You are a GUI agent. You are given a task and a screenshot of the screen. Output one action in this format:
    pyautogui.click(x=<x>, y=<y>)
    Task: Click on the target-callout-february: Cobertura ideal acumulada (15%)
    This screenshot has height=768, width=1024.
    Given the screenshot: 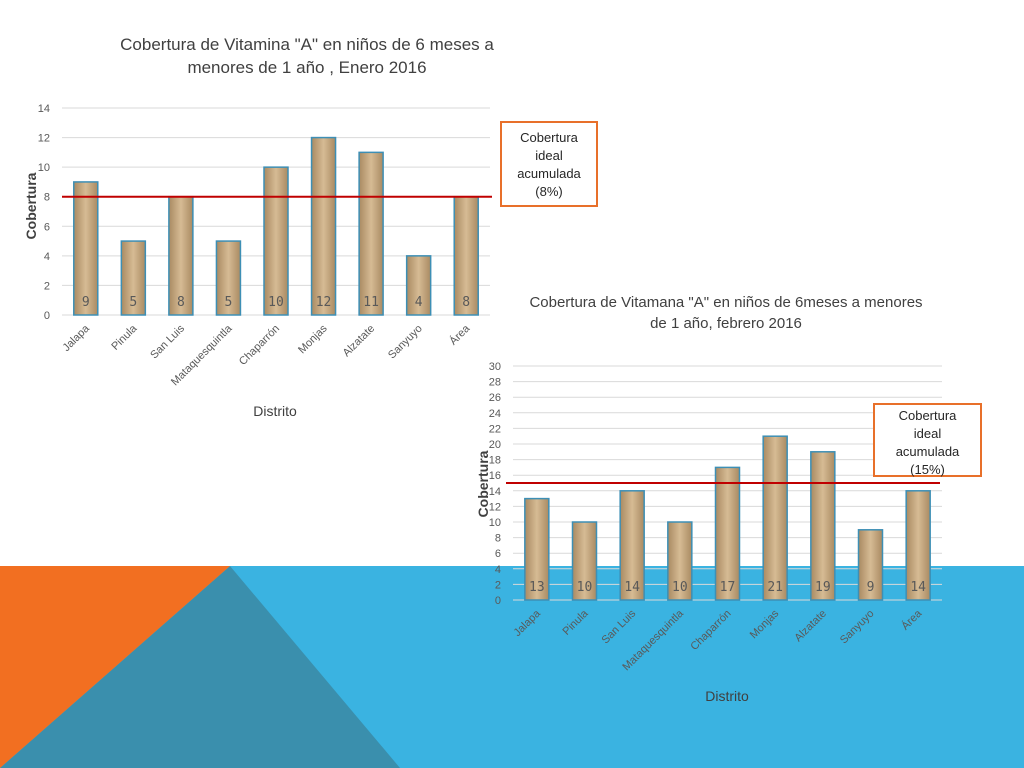 What is the action you would take?
    pyautogui.click(x=927, y=440)
    